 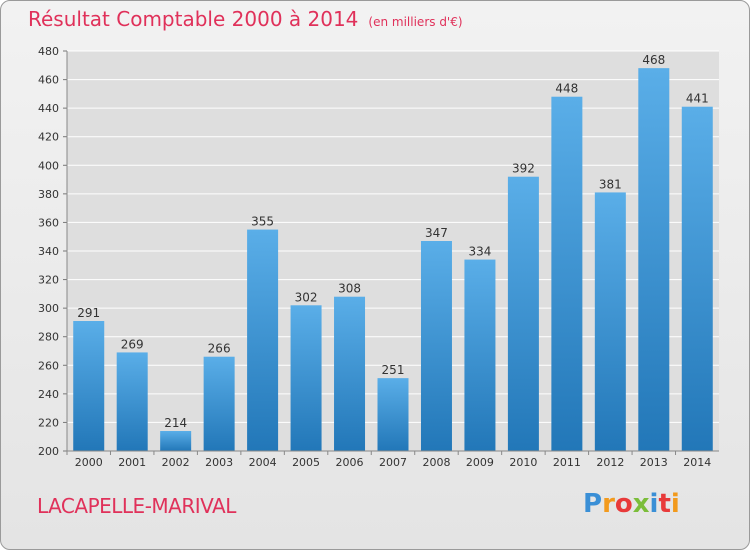 I want to click on x-tick-label: 2006, so click(x=350, y=462).